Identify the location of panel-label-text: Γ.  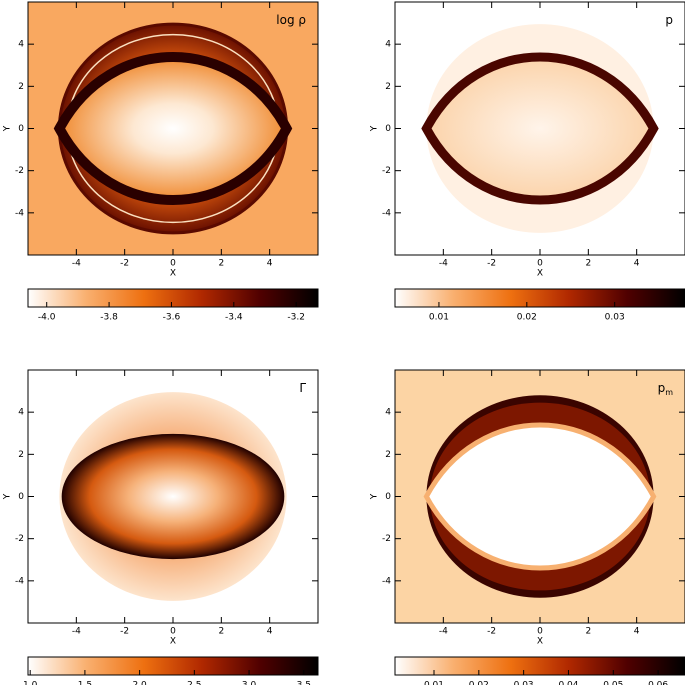
(302, 388).